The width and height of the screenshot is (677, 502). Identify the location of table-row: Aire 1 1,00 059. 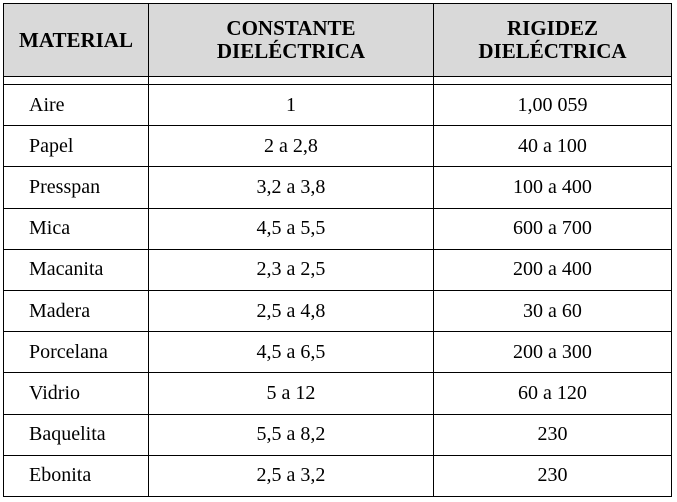
(337, 105).